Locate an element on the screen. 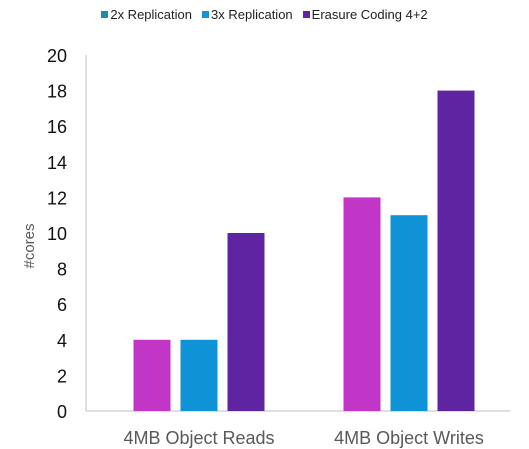  y-tick-label: 6 is located at coordinates (62, 305).